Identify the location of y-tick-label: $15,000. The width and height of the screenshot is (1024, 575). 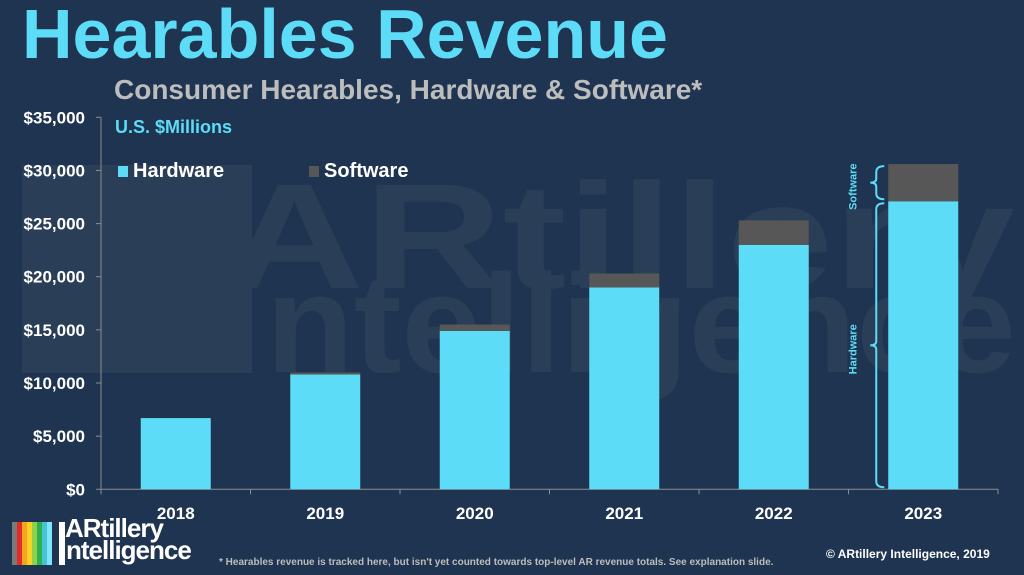
(54, 330).